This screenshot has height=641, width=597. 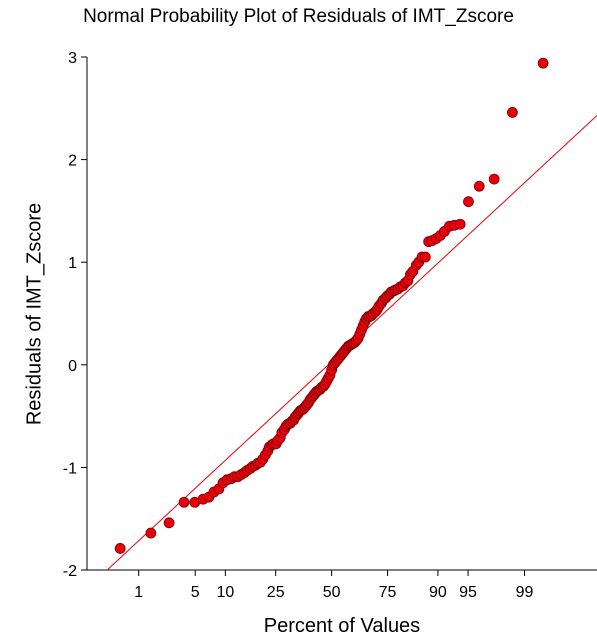 What do you see at coordinates (388, 592) in the screenshot?
I see `x-tick-label: 75` at bounding box center [388, 592].